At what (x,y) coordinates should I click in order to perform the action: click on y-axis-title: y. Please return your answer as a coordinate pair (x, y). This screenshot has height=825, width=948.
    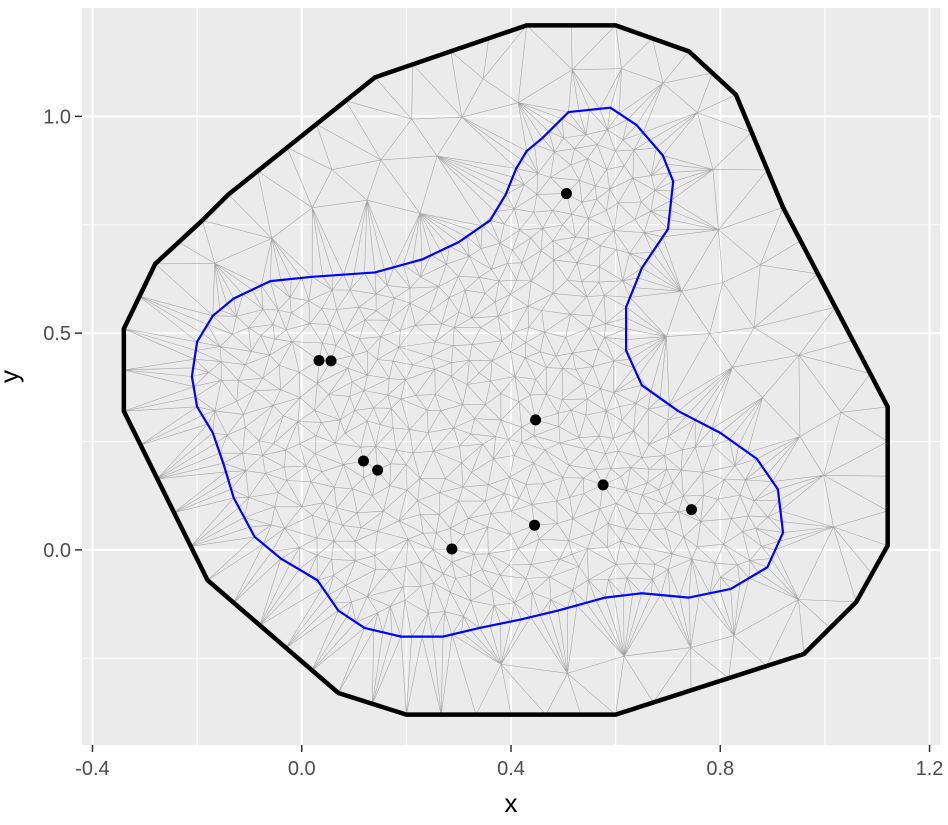
    Looking at the image, I should click on (12, 376).